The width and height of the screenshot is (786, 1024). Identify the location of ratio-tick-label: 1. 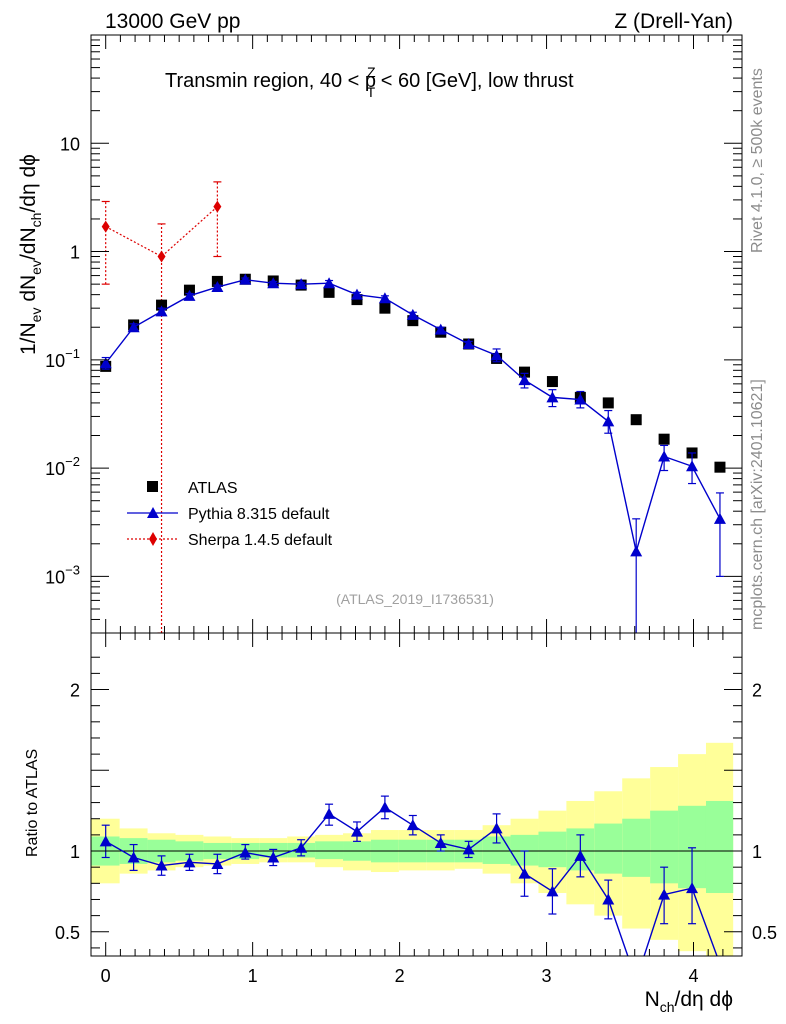
(75, 852).